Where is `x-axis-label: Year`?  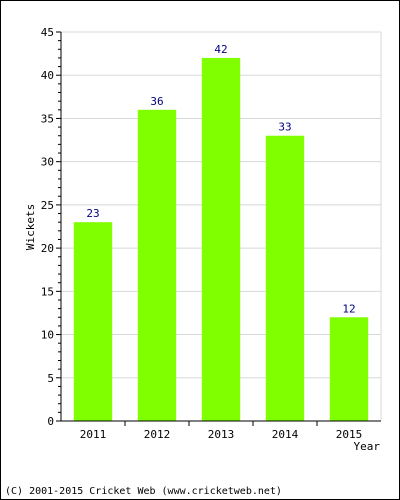
x-axis-label: Year is located at coordinates (367, 446).